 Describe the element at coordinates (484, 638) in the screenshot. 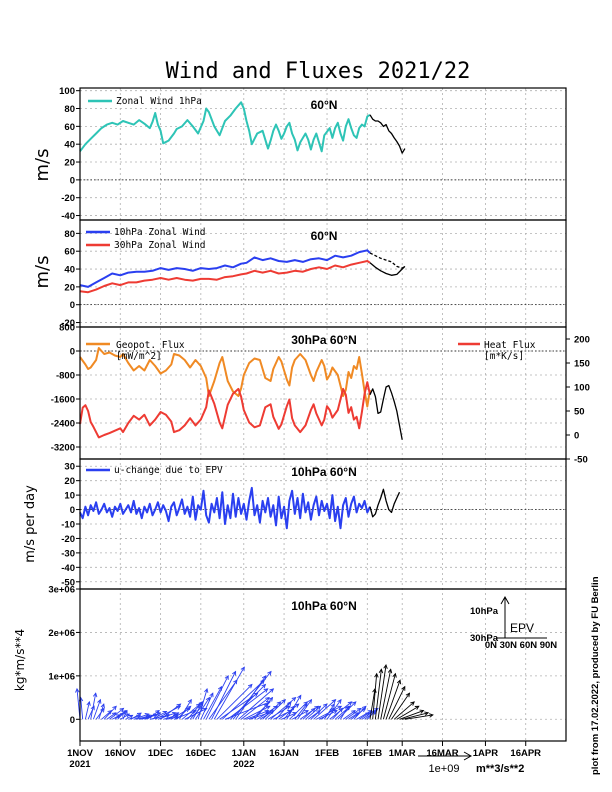

I see `epv-inset-bottom-label: 30hPa` at that location.